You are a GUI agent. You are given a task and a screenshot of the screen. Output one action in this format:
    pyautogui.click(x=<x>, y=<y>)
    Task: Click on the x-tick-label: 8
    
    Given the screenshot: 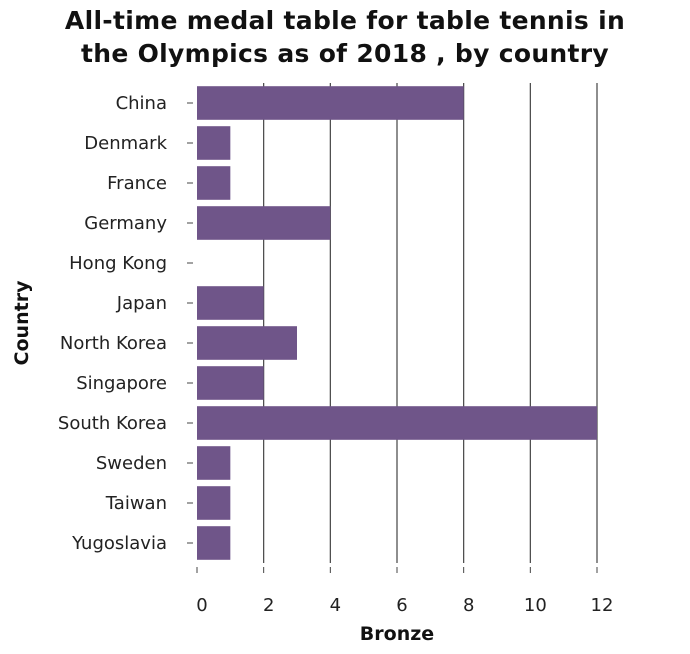 What is the action you would take?
    pyautogui.click(x=468, y=605)
    